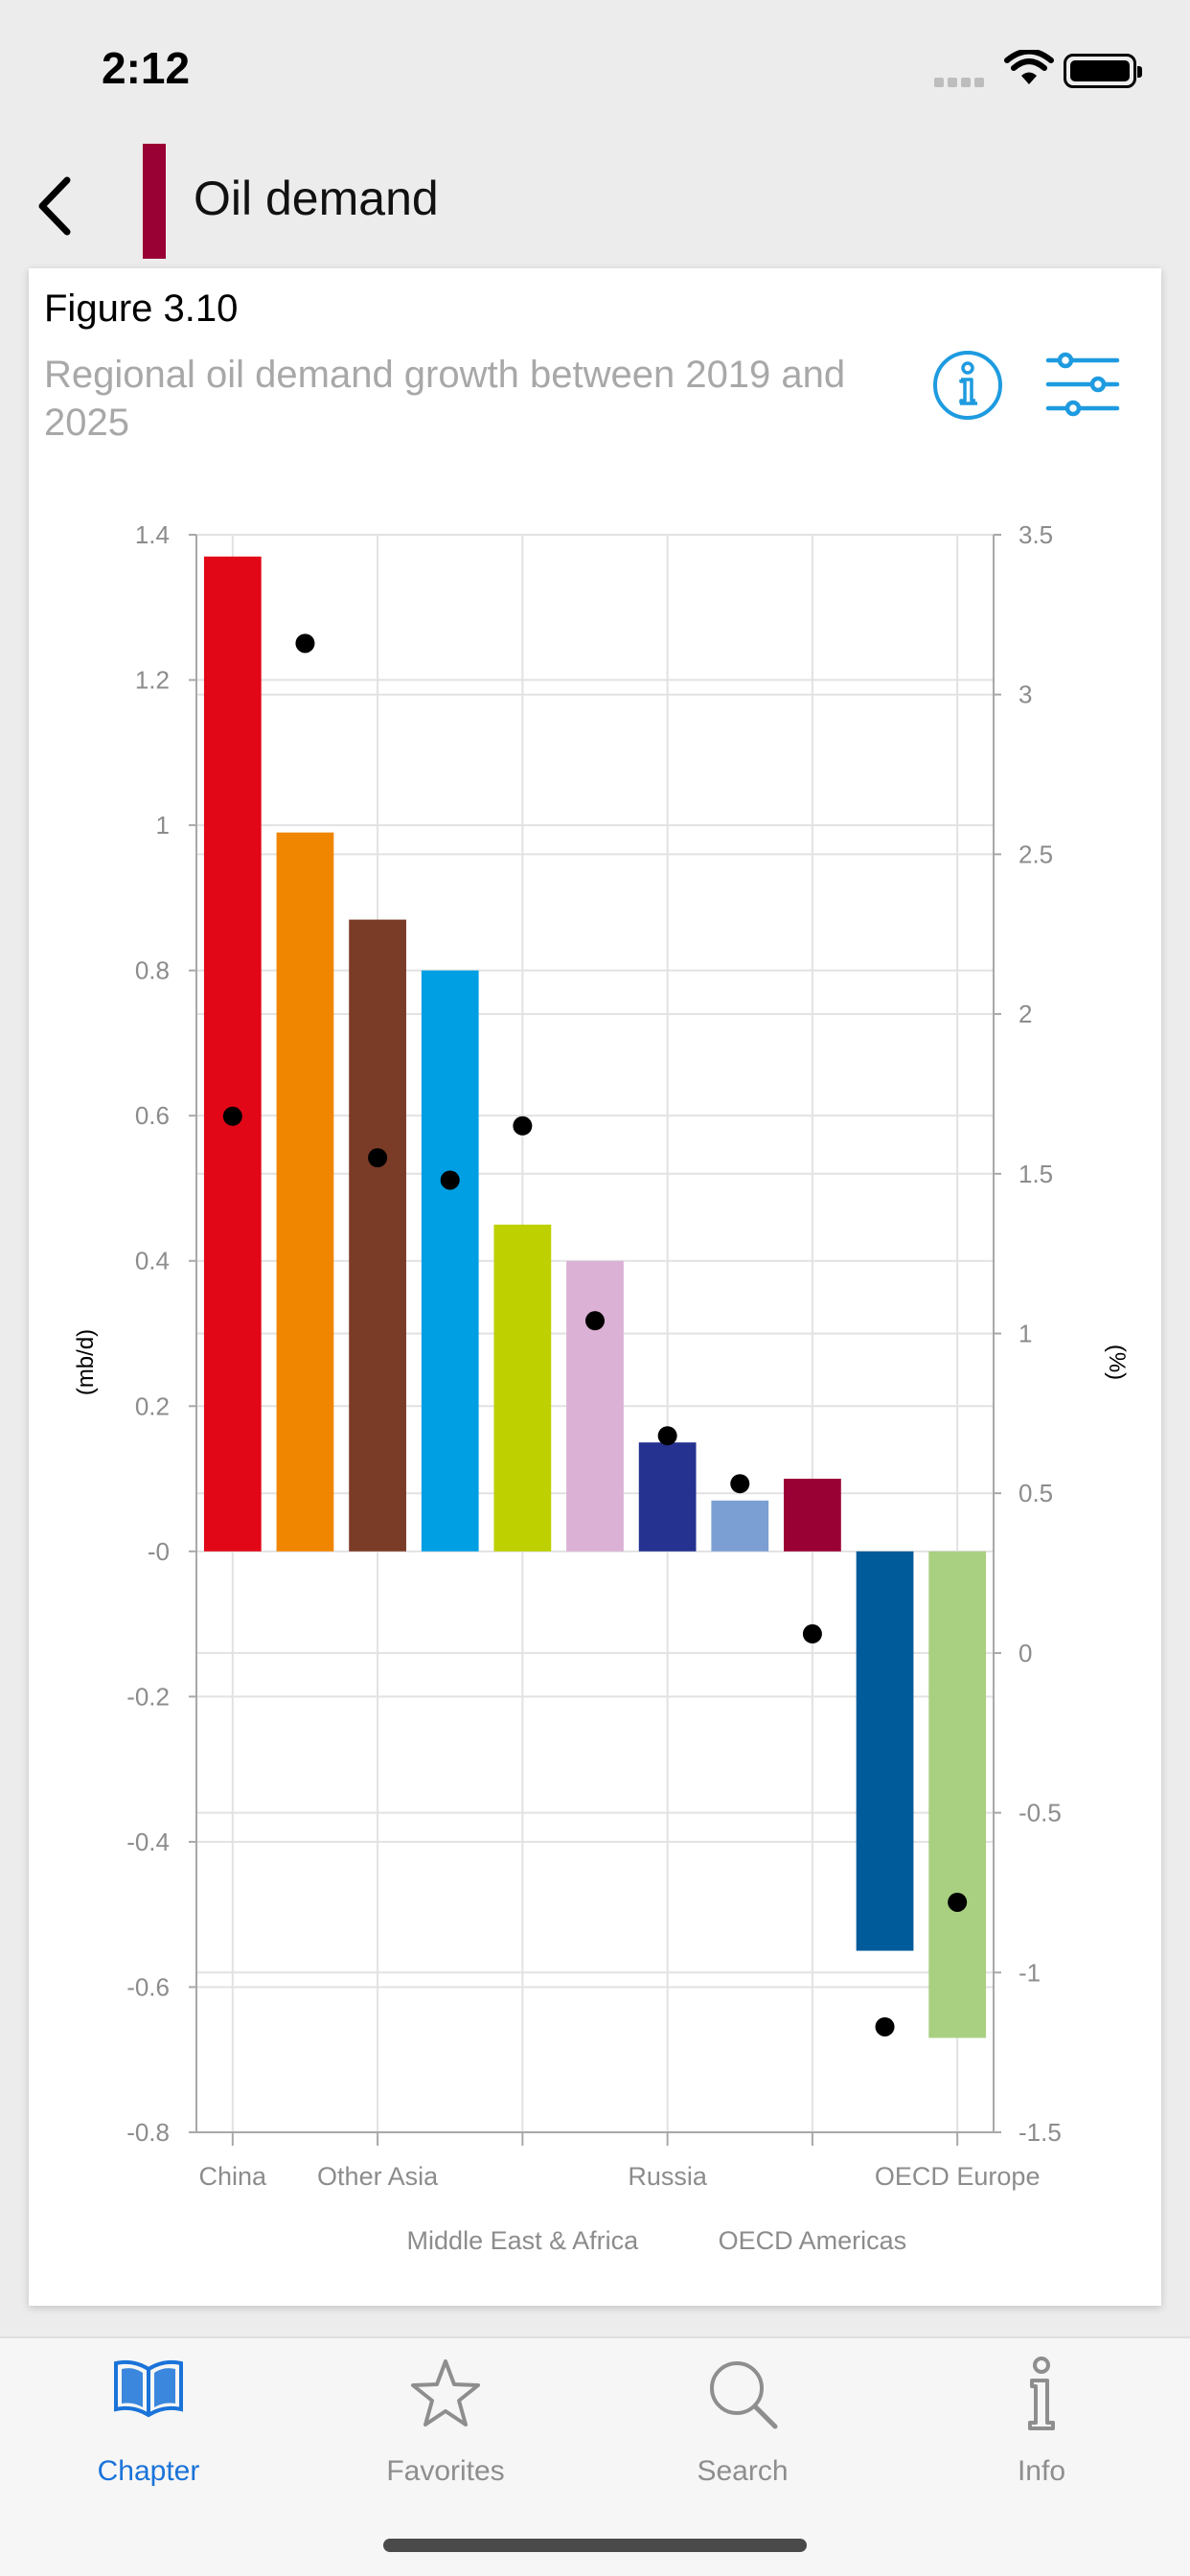 Image resolution: width=1190 pixels, height=2576 pixels. What do you see at coordinates (148, 2133) in the screenshot?
I see `y-tick-label: -0.8` at bounding box center [148, 2133].